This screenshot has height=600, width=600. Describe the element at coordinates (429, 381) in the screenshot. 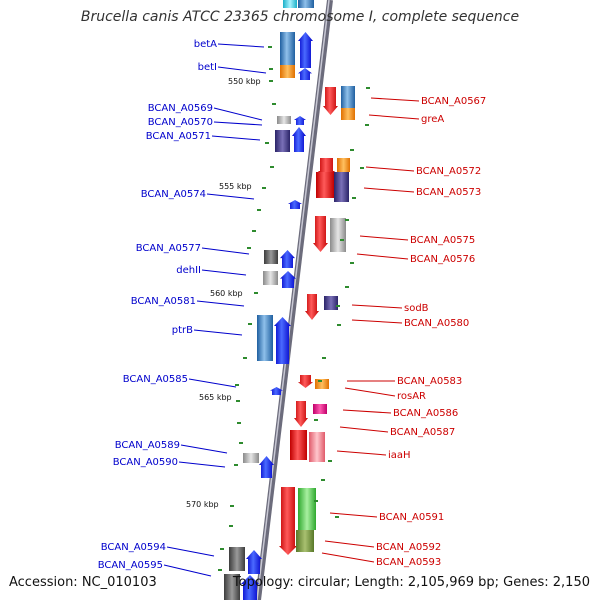

I see `gene-label-right: BCAN_A0583` at that location.